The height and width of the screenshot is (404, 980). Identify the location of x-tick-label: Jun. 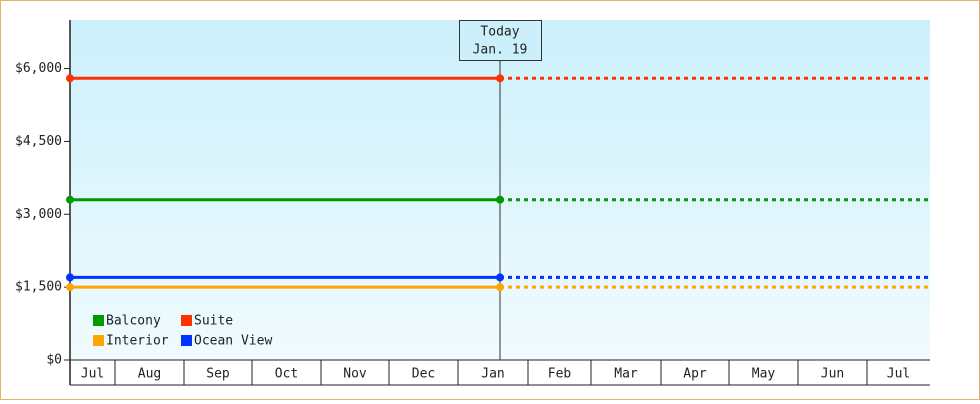
(832, 374).